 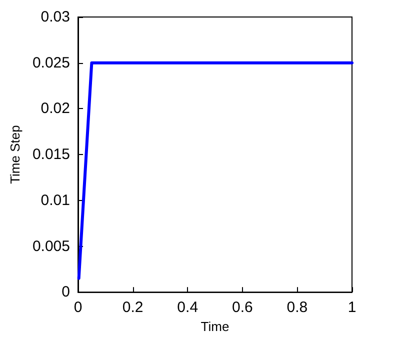 What do you see at coordinates (133, 307) in the screenshot?
I see `x-tick-label: 0.2` at bounding box center [133, 307].